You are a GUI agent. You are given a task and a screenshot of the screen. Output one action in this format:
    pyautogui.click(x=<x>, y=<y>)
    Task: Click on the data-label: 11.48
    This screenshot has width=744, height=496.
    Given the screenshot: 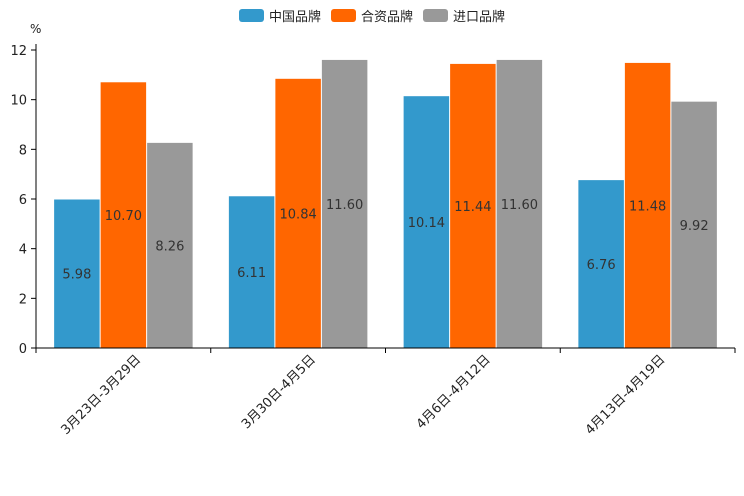 What is the action you would take?
    pyautogui.click(x=647, y=206)
    